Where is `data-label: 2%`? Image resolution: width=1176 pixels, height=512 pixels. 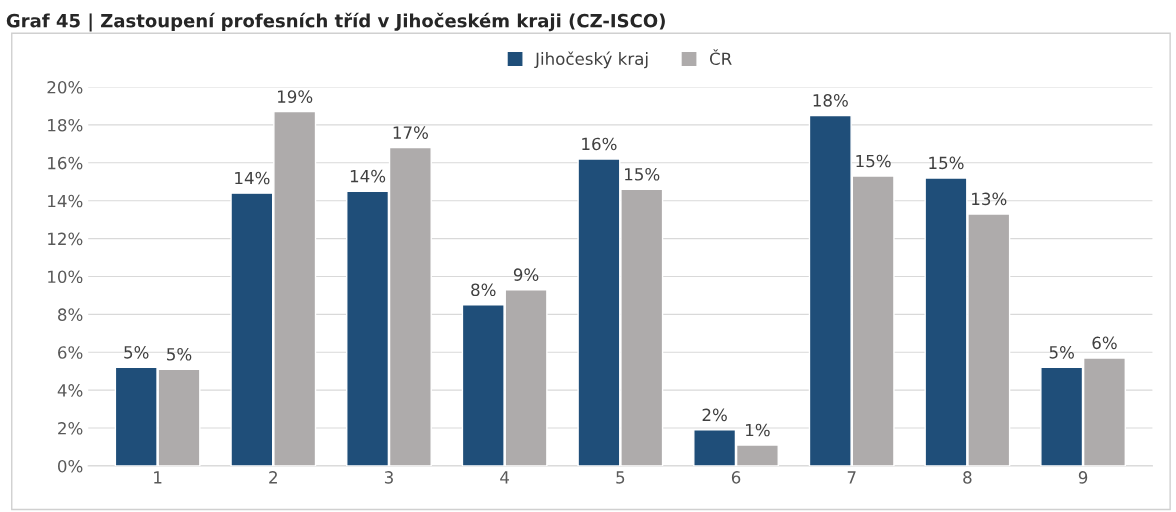
data-label: 2% is located at coordinates (714, 415).